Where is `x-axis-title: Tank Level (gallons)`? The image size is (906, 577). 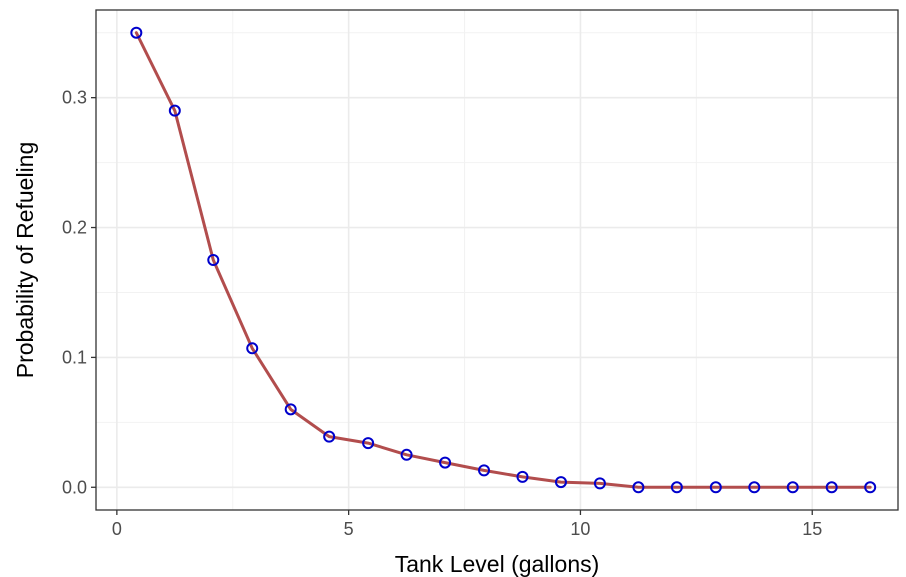
x-axis-title: Tank Level (gallons) is located at coordinates (497, 564).